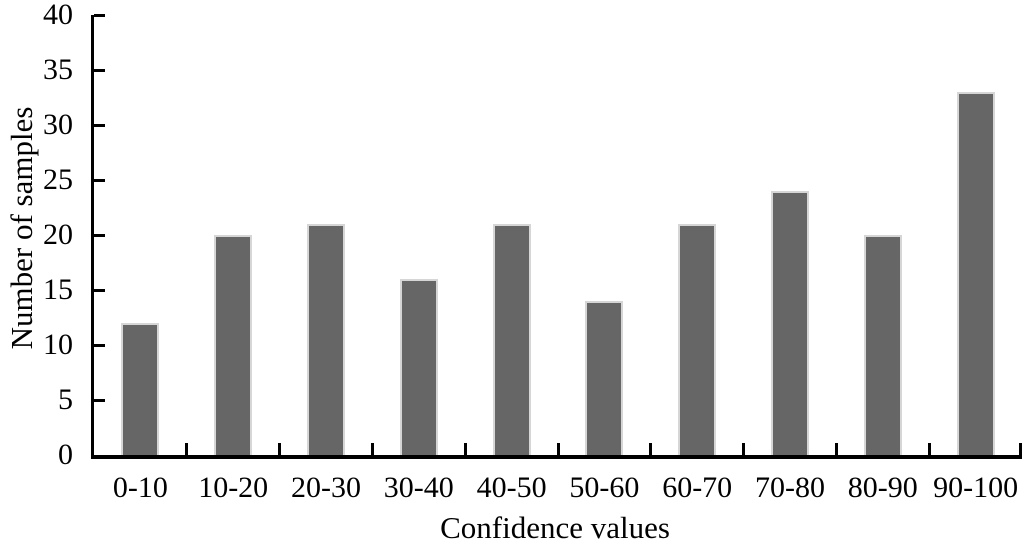 The image size is (1024, 546). Describe the element at coordinates (58, 124) in the screenshot. I see `y-axis-tick-label: 30` at that location.